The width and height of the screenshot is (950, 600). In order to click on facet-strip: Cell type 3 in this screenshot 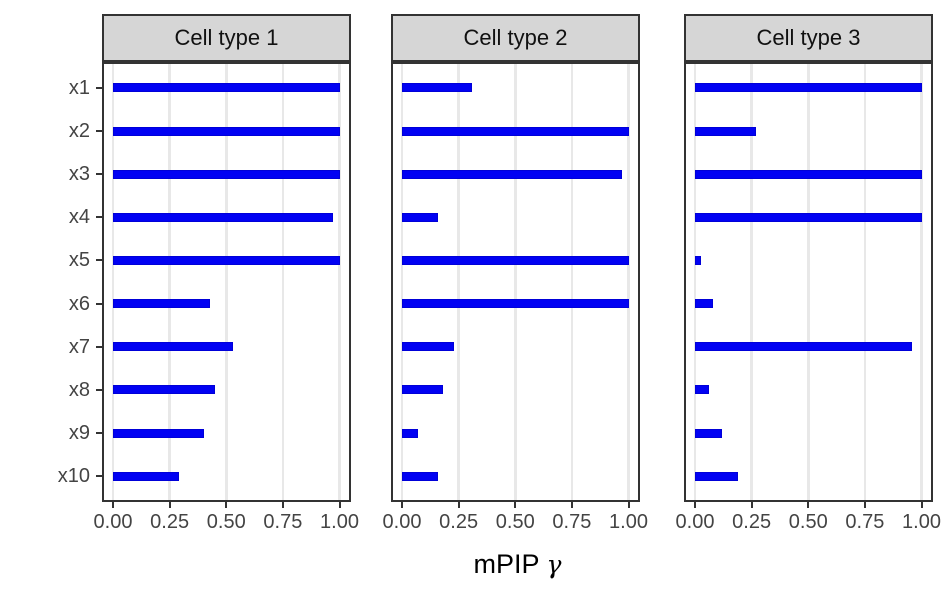, I will do `click(808, 38)`.